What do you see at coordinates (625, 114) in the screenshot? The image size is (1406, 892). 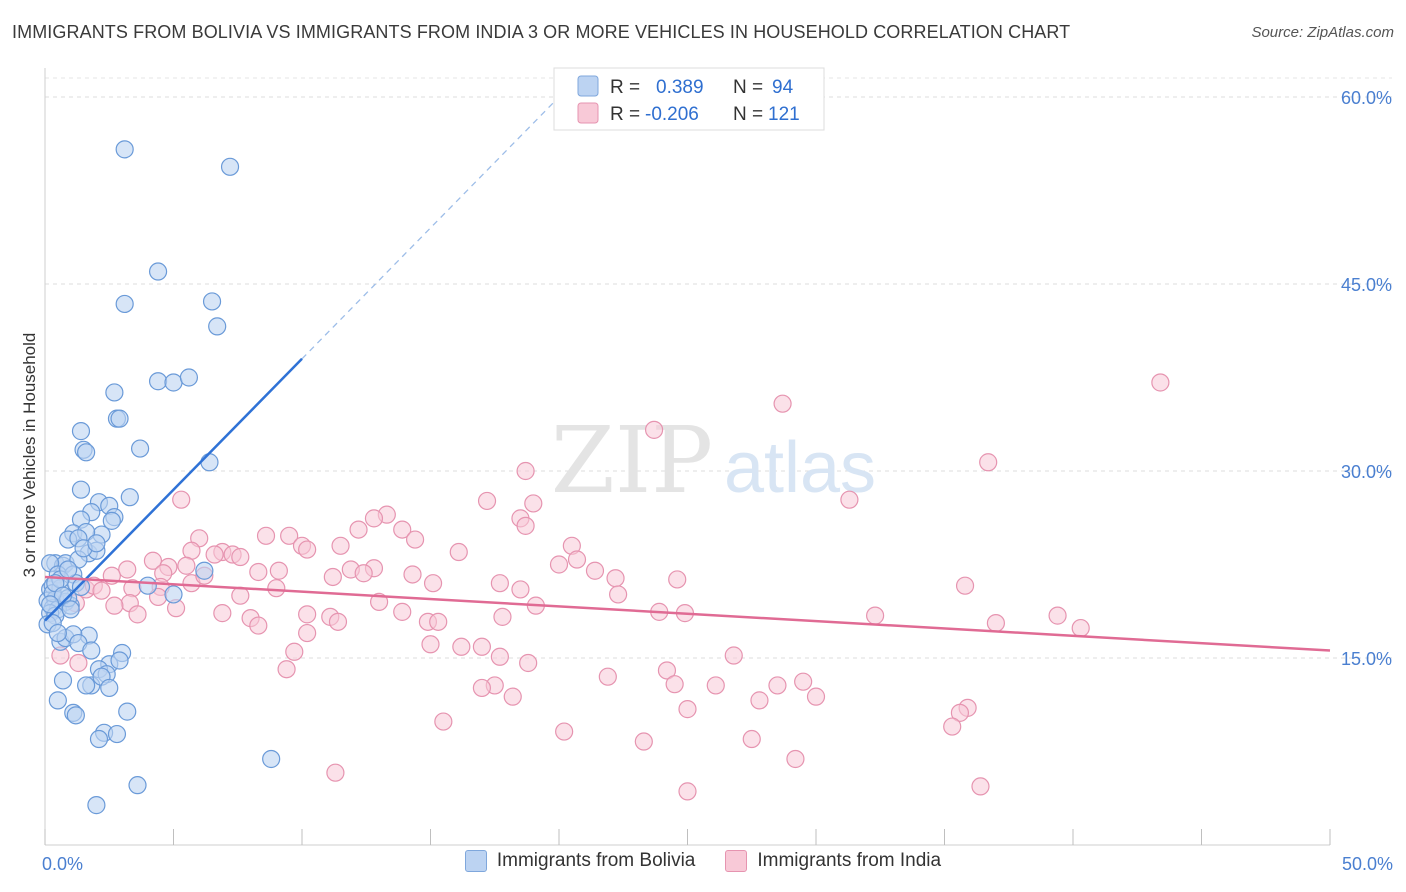 I see `legend-india-r-label: R =` at bounding box center [625, 114].